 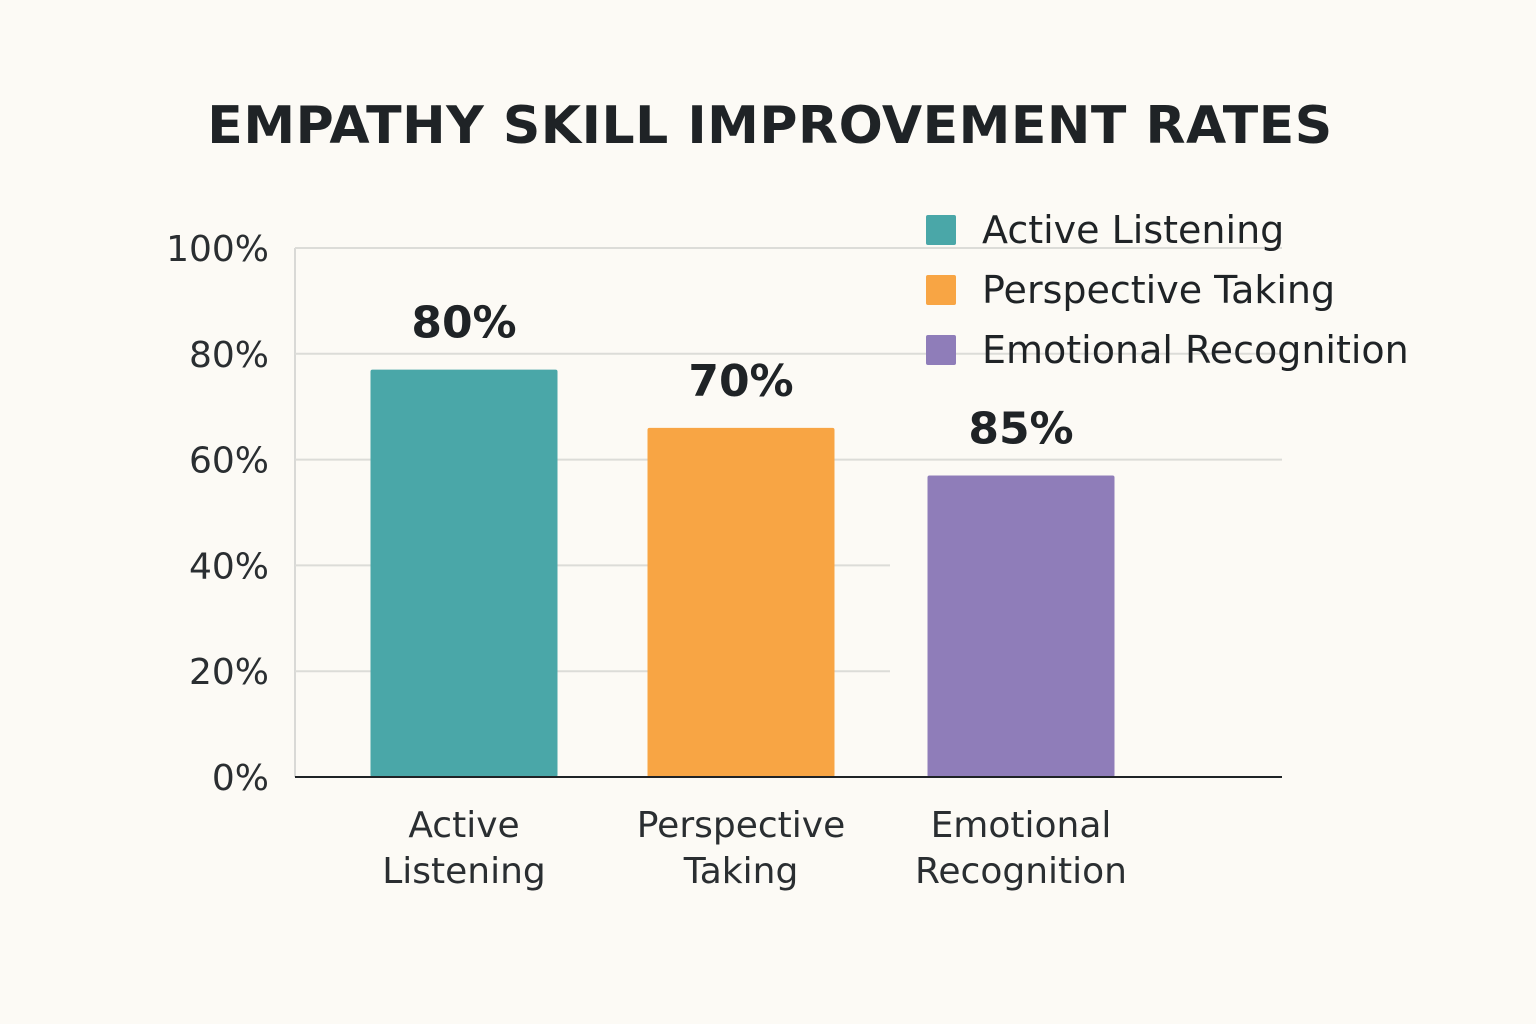 I want to click on x-tick-label: Active, so click(x=463, y=825).